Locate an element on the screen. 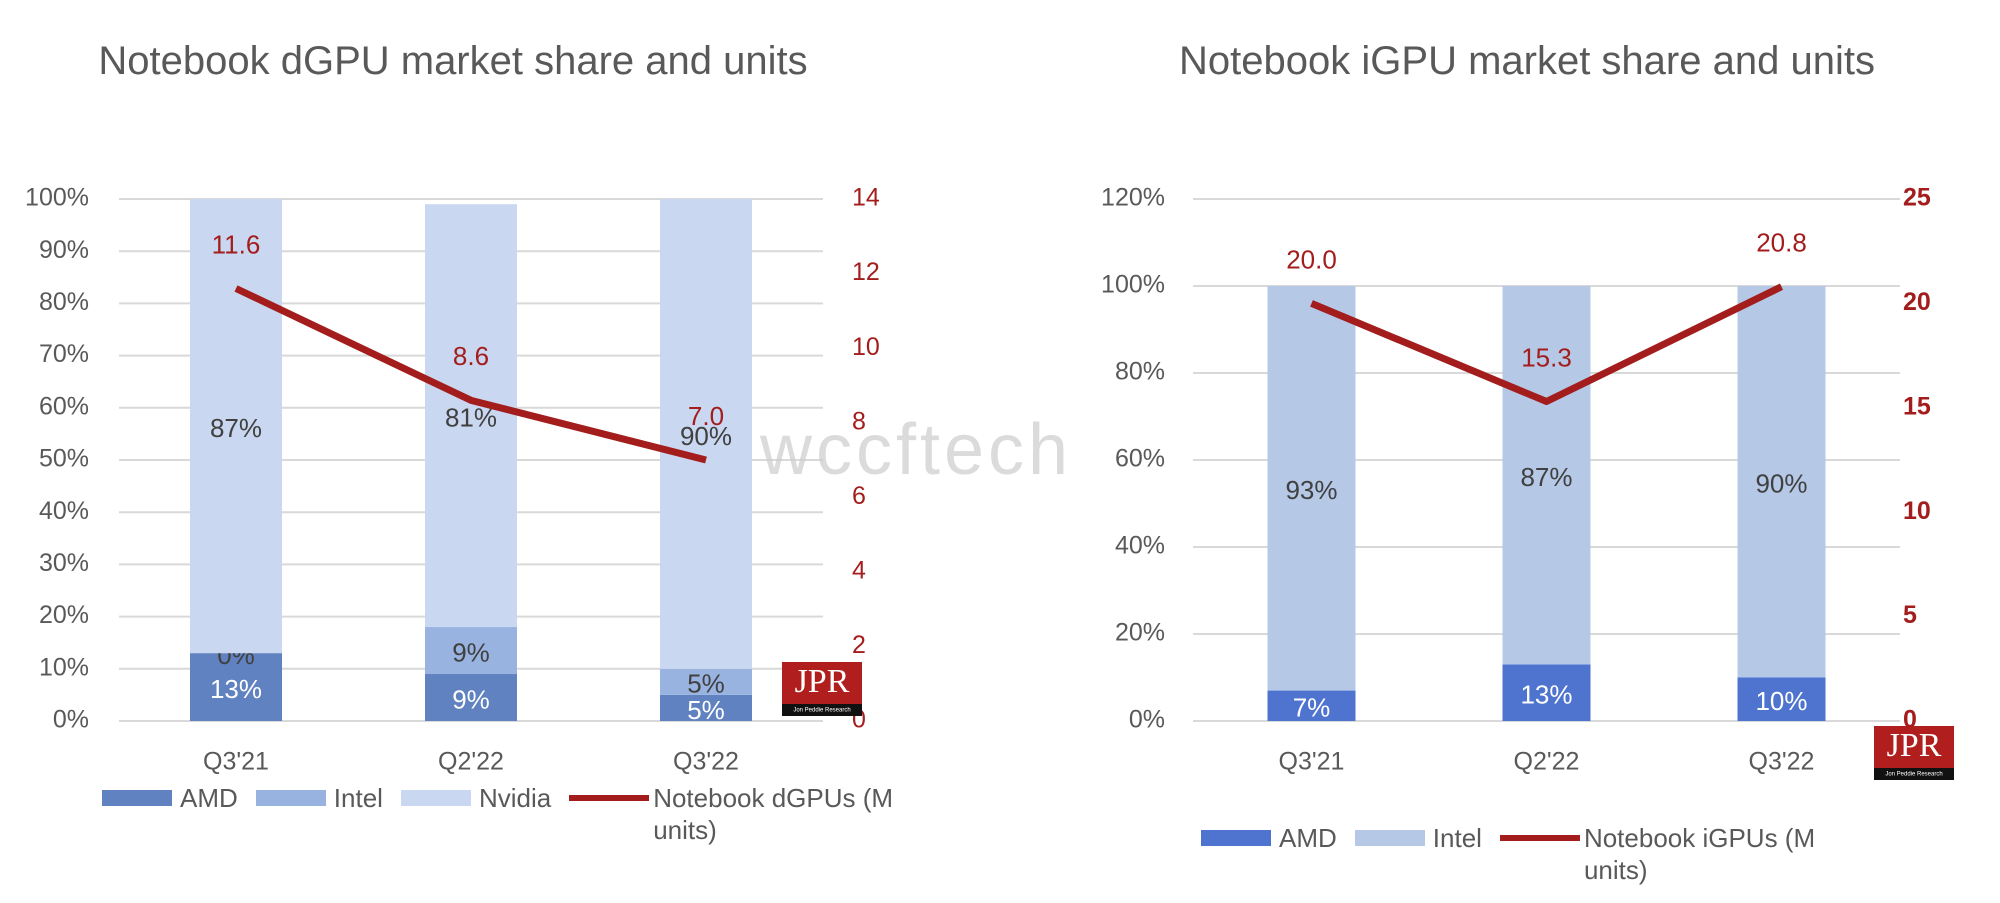 The width and height of the screenshot is (2000, 903). line-label: 15.3 is located at coordinates (1546, 357).